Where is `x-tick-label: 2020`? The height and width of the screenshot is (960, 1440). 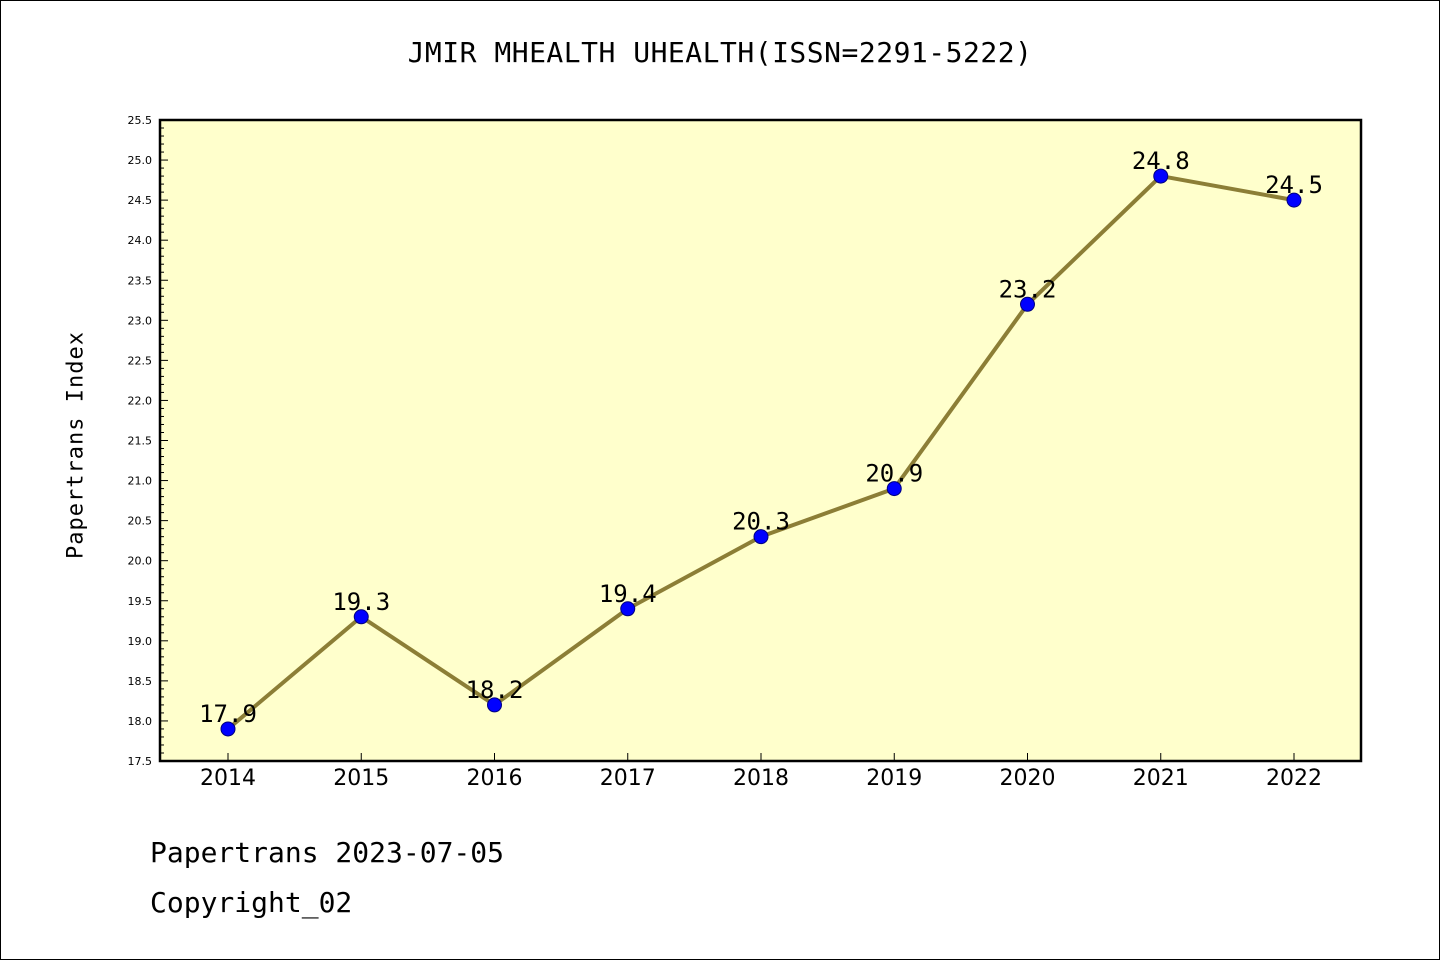
x-tick-label: 2020 is located at coordinates (1028, 778).